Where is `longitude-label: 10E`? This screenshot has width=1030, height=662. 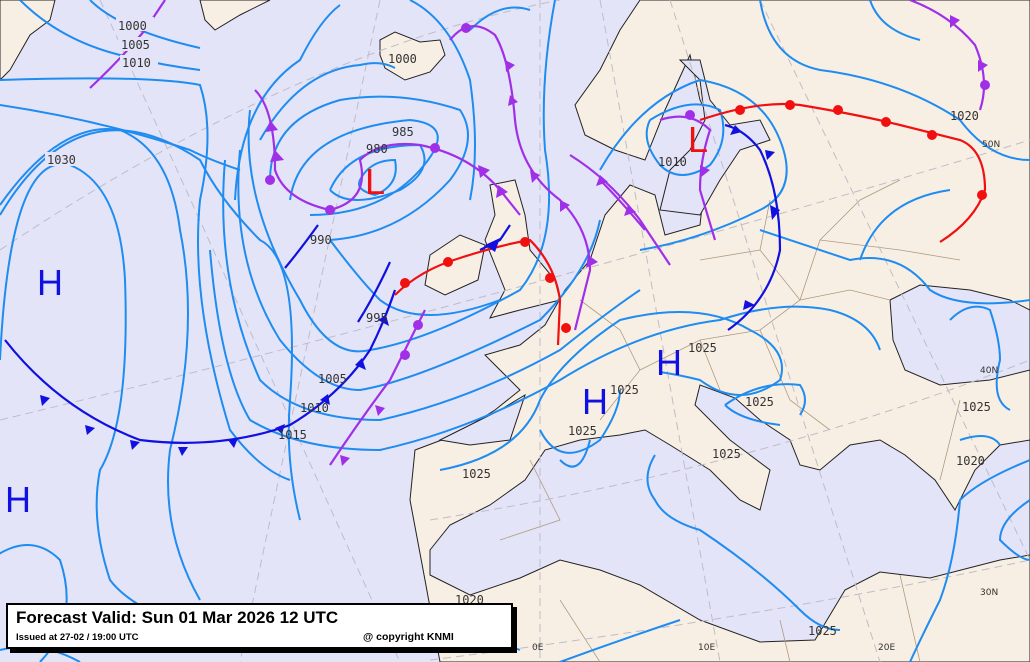
longitude-label: 10E is located at coordinates (706, 648).